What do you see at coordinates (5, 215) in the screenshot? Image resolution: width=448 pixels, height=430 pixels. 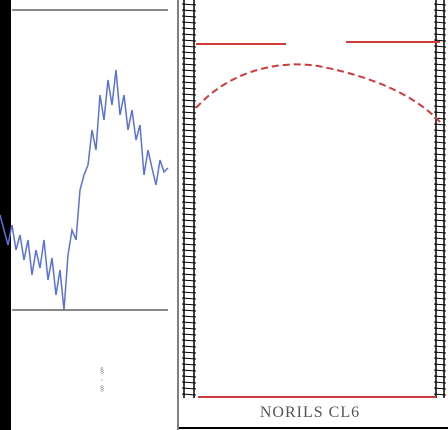 I see `left-frame-bar` at bounding box center [5, 215].